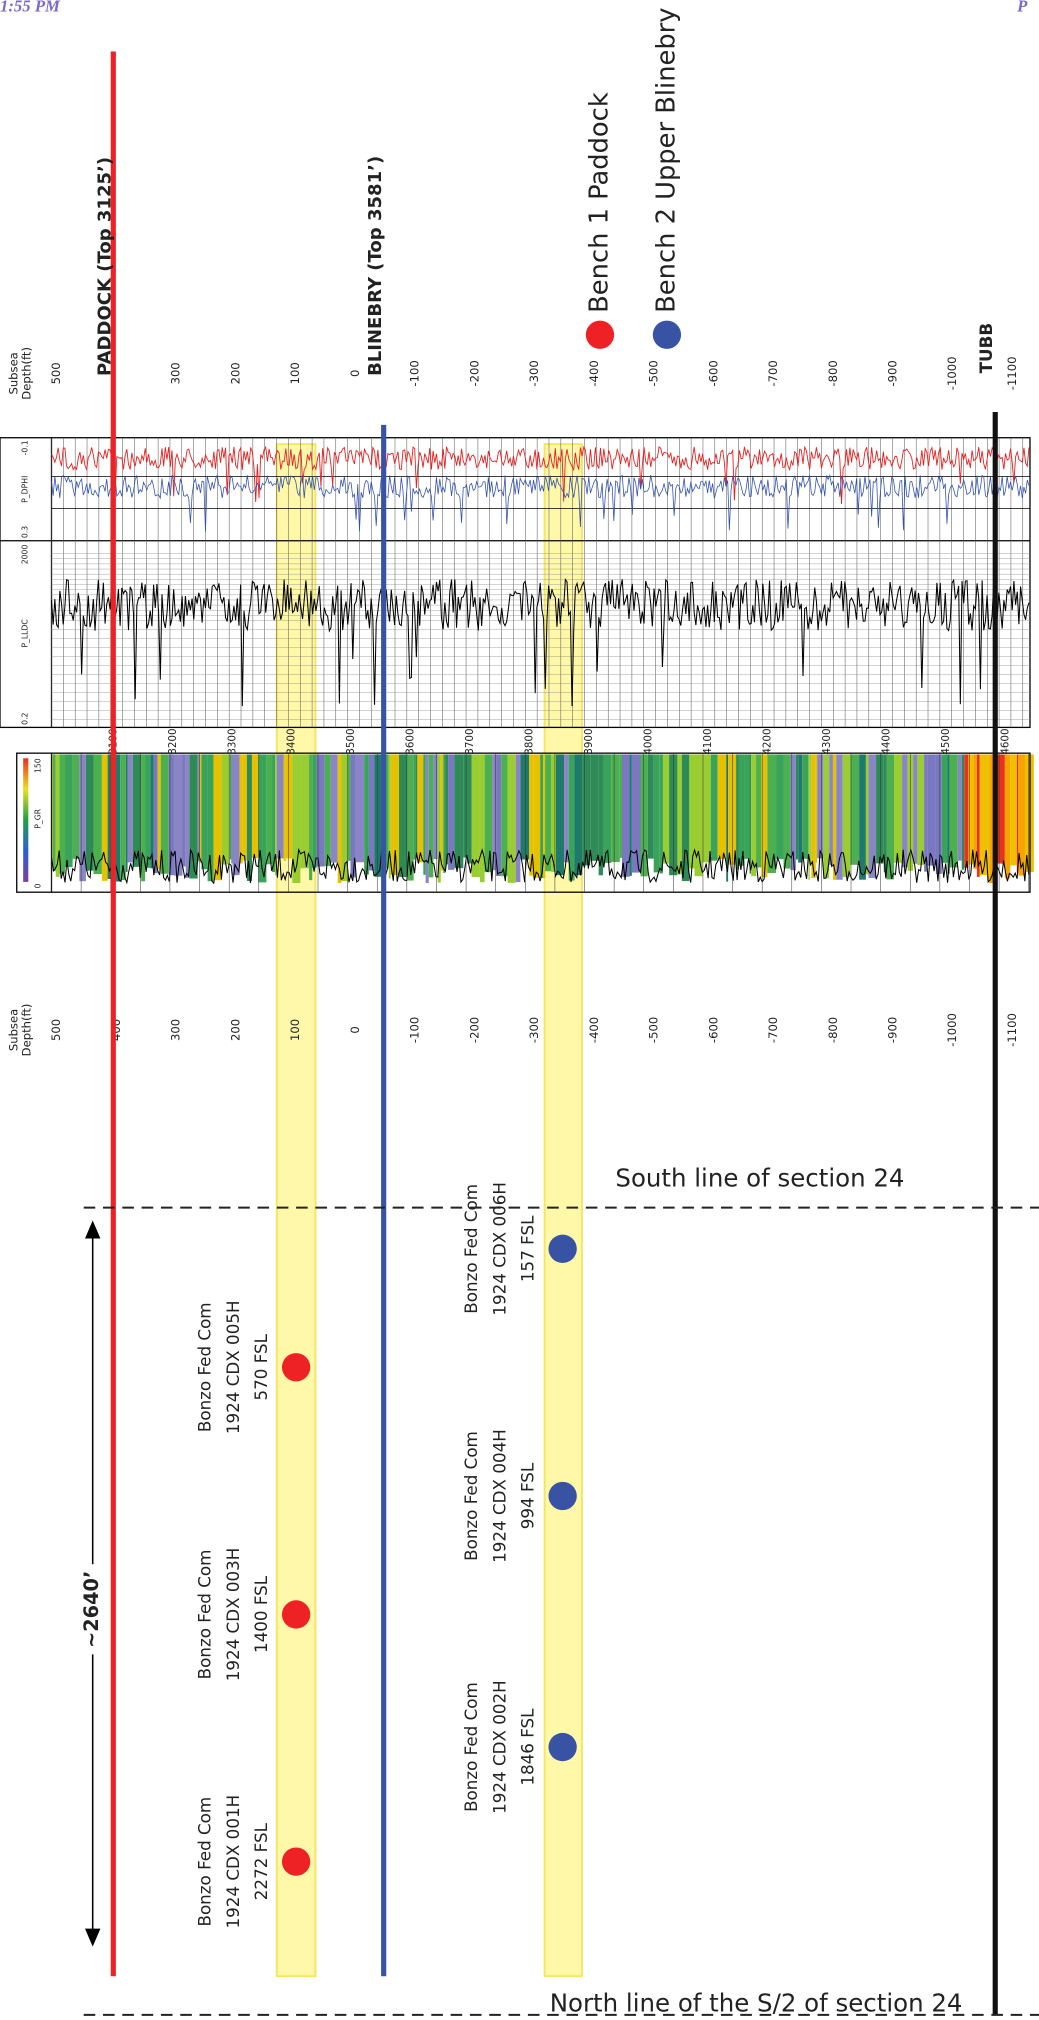 The image size is (1039, 2020). What do you see at coordinates (534, 1030) in the screenshot?
I see `subsea-depth-label: -300` at bounding box center [534, 1030].